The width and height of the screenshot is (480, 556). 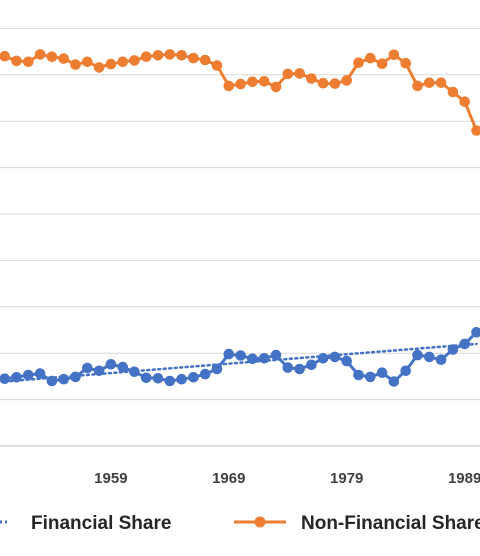 What do you see at coordinates (346, 478) in the screenshot?
I see `x-tick-label: 1979` at bounding box center [346, 478].